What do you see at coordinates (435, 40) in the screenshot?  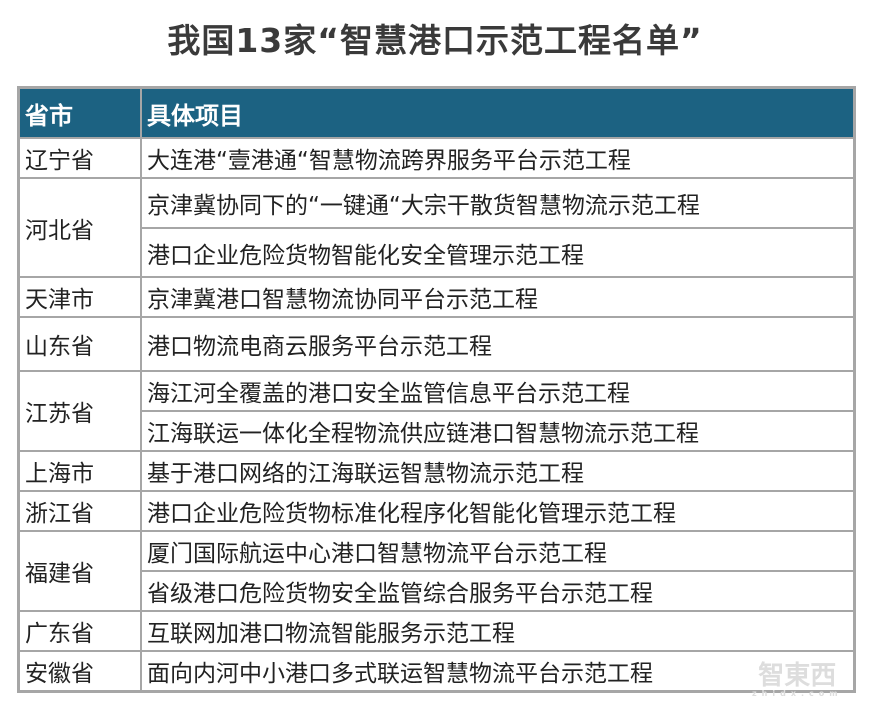 I see `page-title: 我国13家“智慧港口示范工程名单”` at bounding box center [435, 40].